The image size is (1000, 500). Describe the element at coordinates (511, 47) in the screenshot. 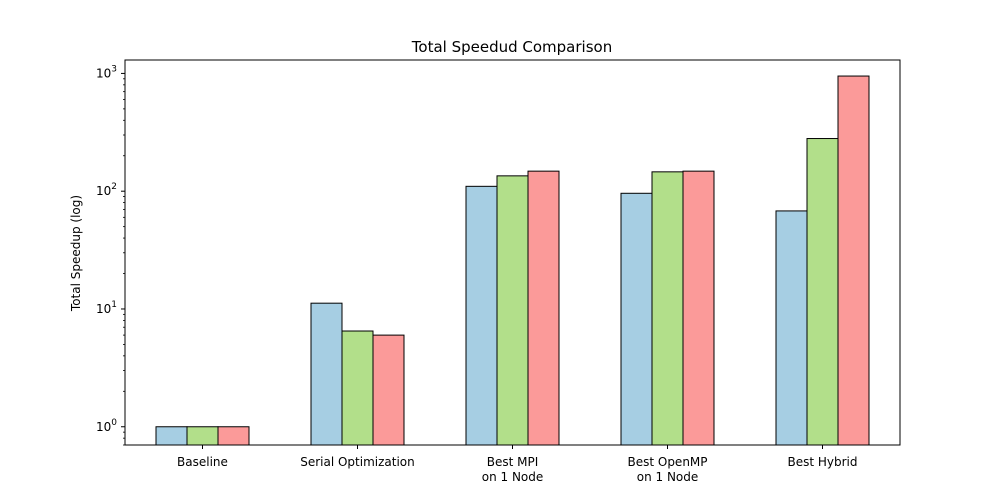

I see `chart-title: Total Speedud Comparison` at that location.